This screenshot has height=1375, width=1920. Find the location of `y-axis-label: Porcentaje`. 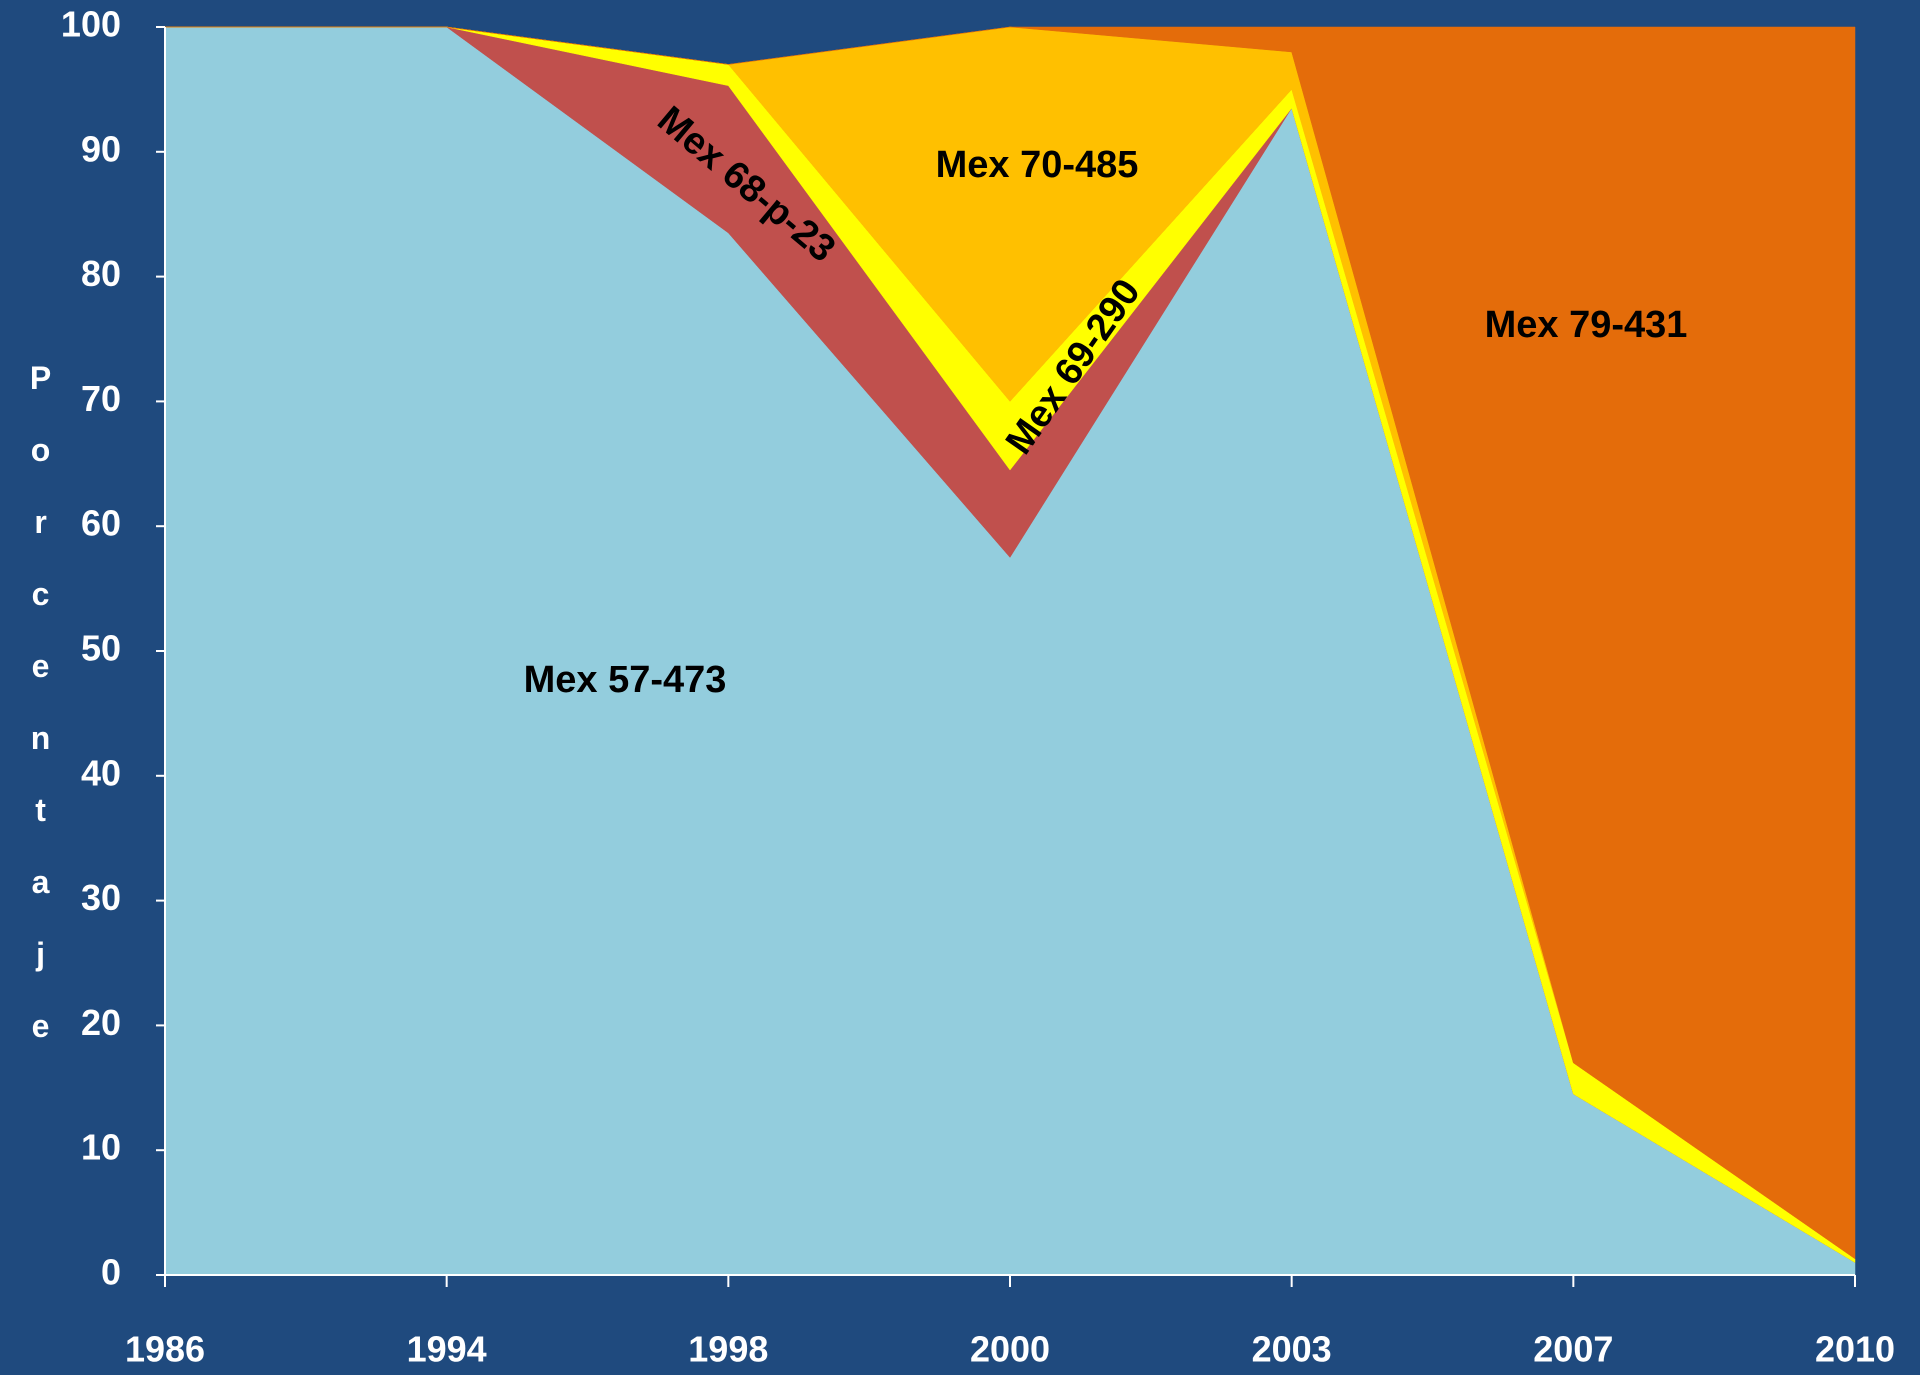

y-axis-label: Porcentaje is located at coordinates (41, 720).